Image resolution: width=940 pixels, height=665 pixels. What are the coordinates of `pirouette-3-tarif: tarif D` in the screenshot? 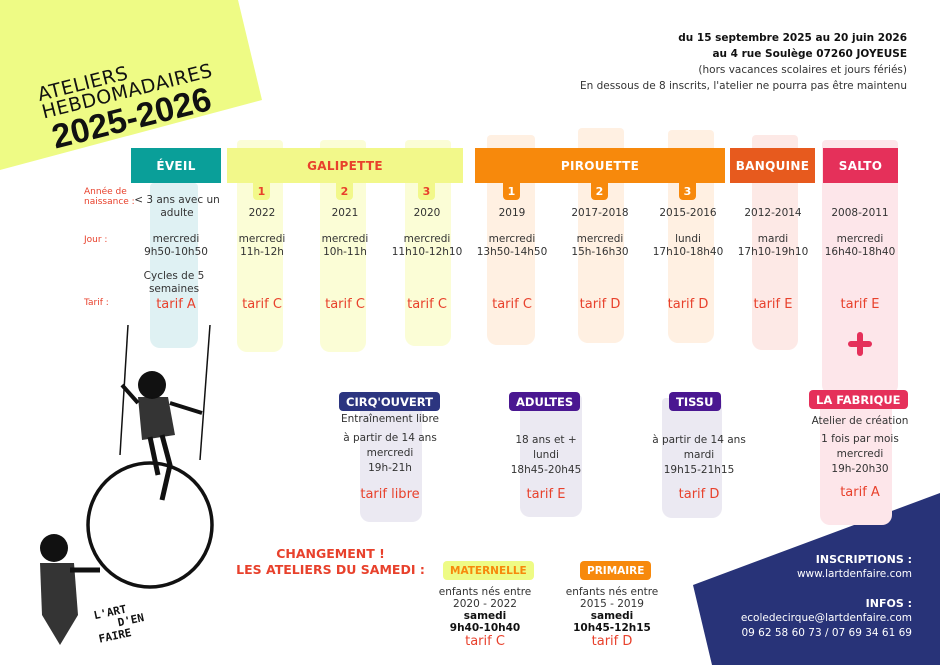 It's located at (688, 304).